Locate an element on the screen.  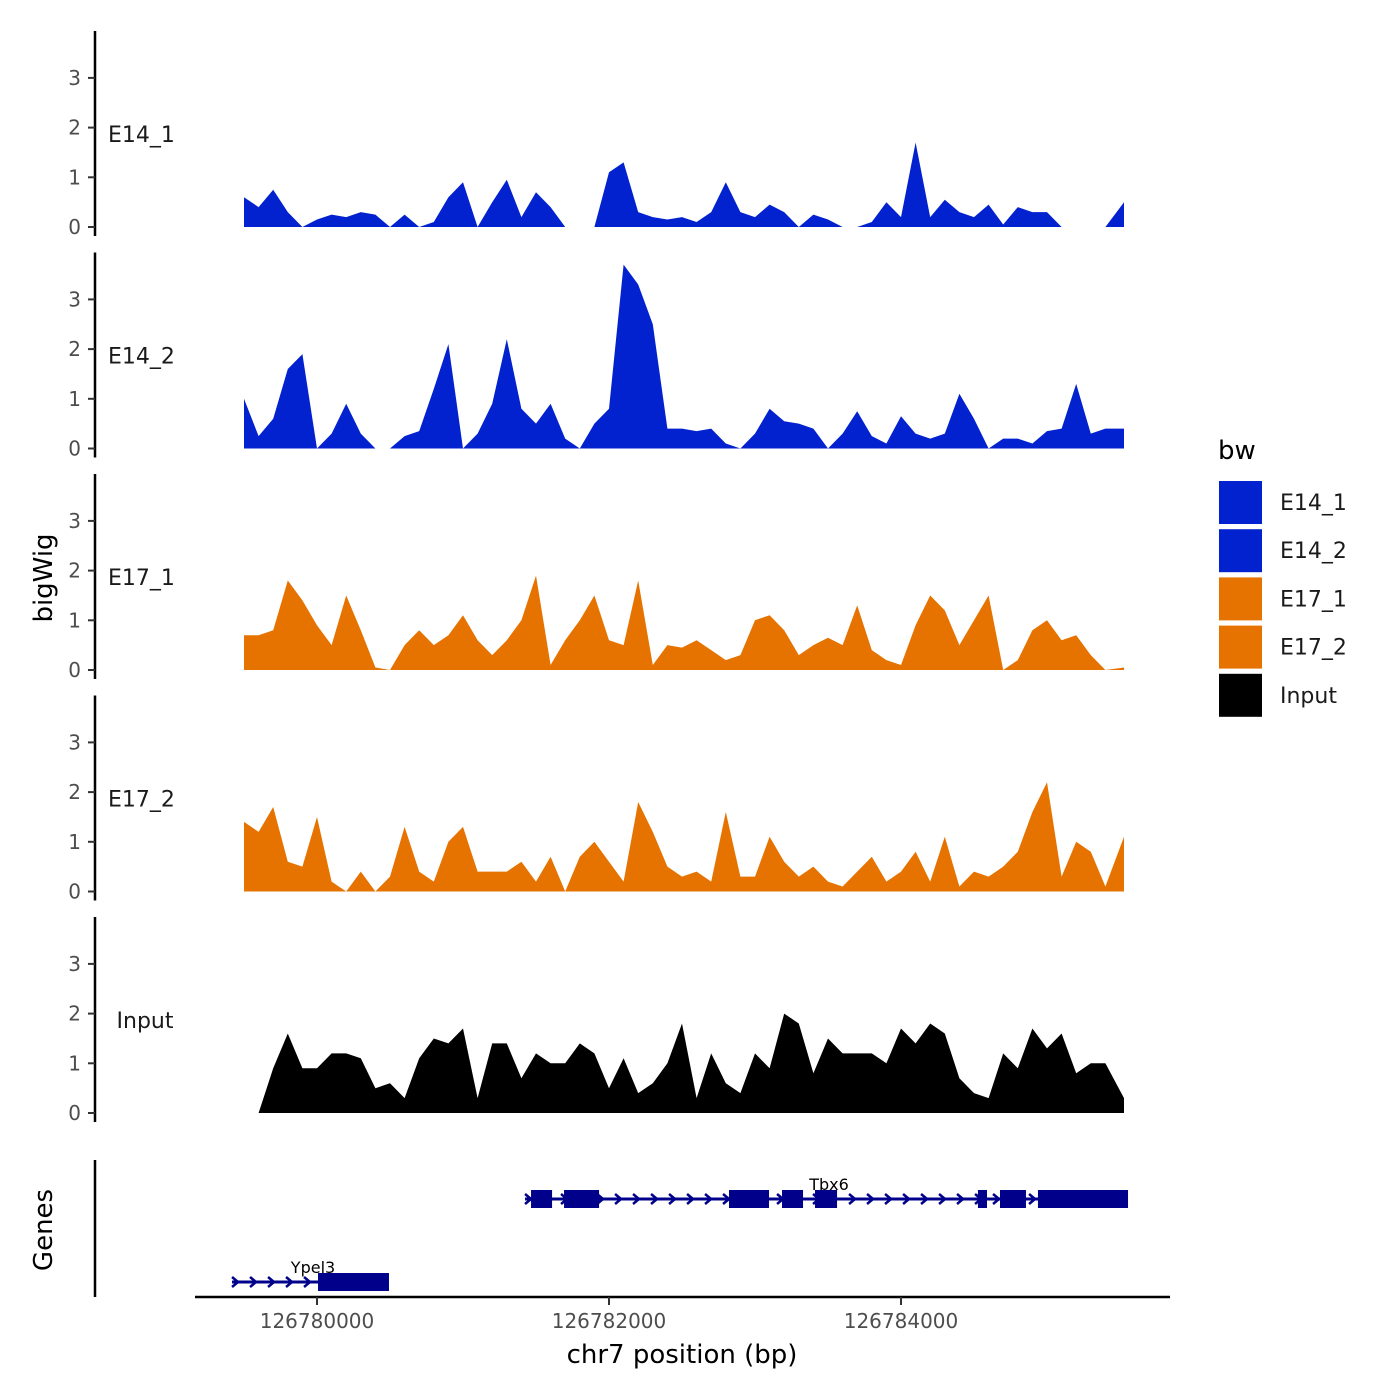
track-e14-1: 0 1 2 3 E14_1 is located at coordinates (596, 135).